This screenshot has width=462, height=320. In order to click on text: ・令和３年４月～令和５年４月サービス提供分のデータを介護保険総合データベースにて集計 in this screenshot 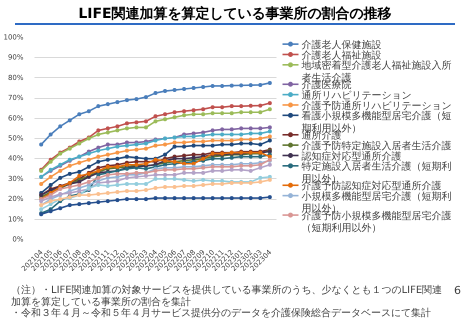, I will do `click(221, 314)`.